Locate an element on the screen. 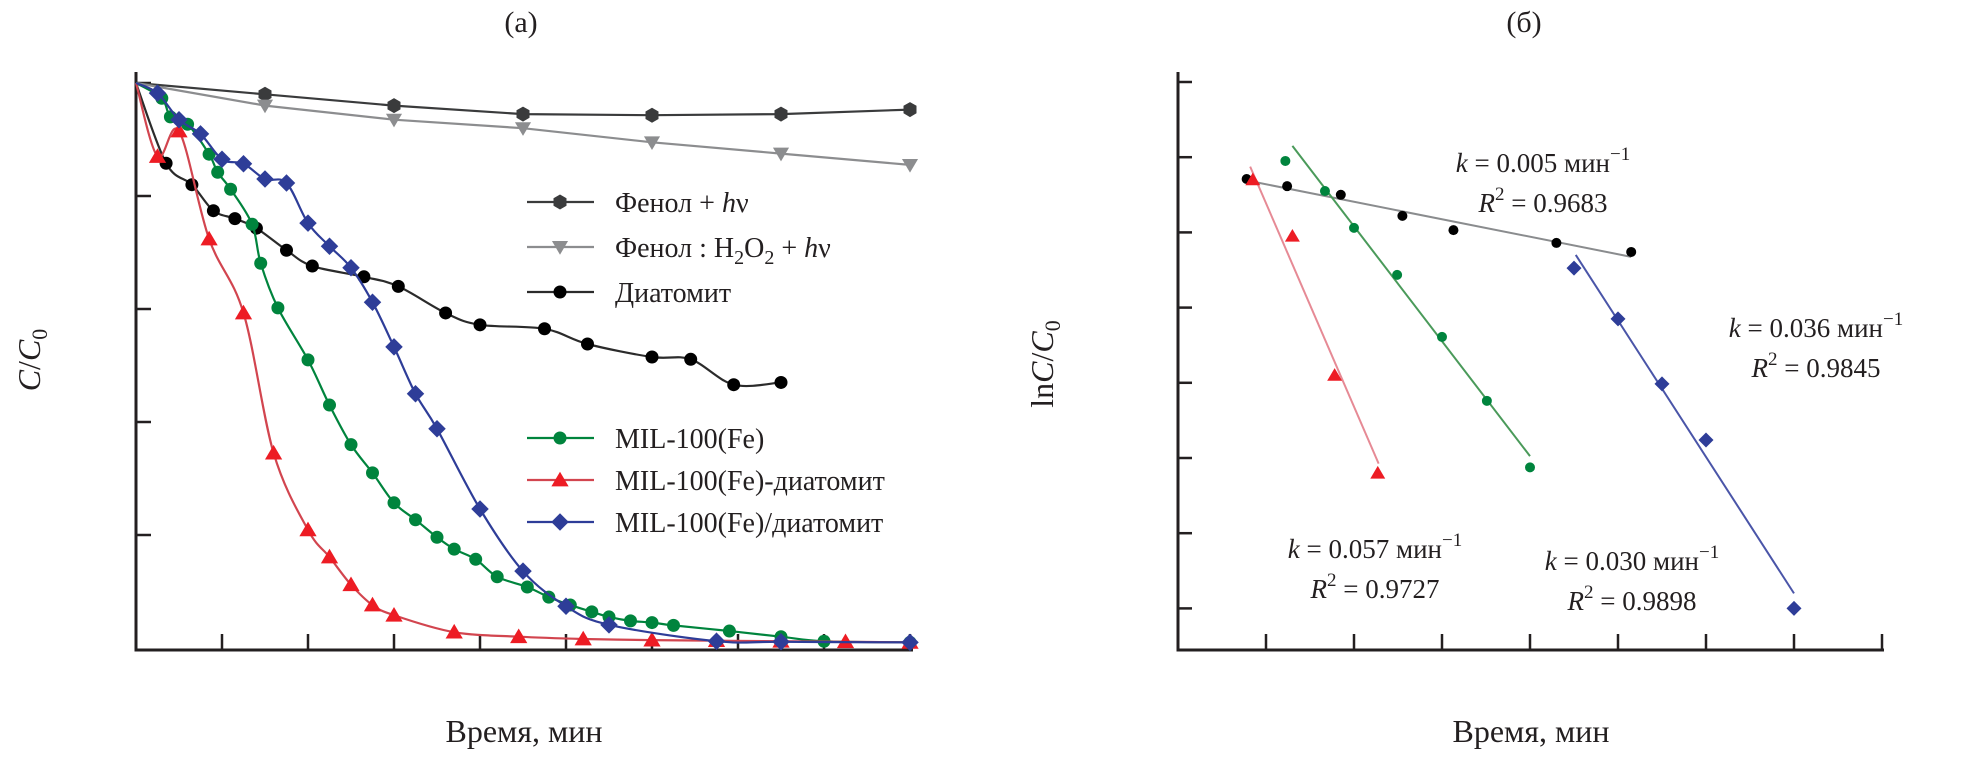 This screenshot has width=1966, height=759. annotation-r2: R2 = 0.9845 is located at coordinates (1816, 366).